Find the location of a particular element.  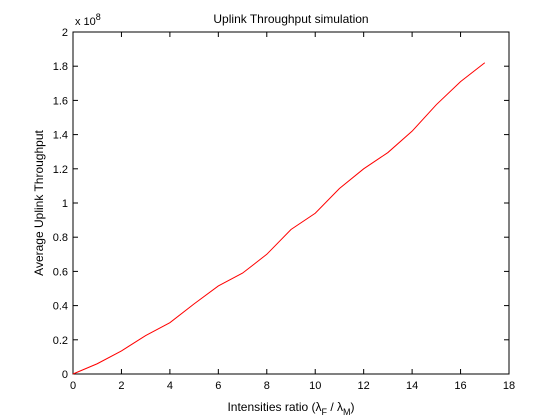

x-tick-label: 8 is located at coordinates (267, 386).